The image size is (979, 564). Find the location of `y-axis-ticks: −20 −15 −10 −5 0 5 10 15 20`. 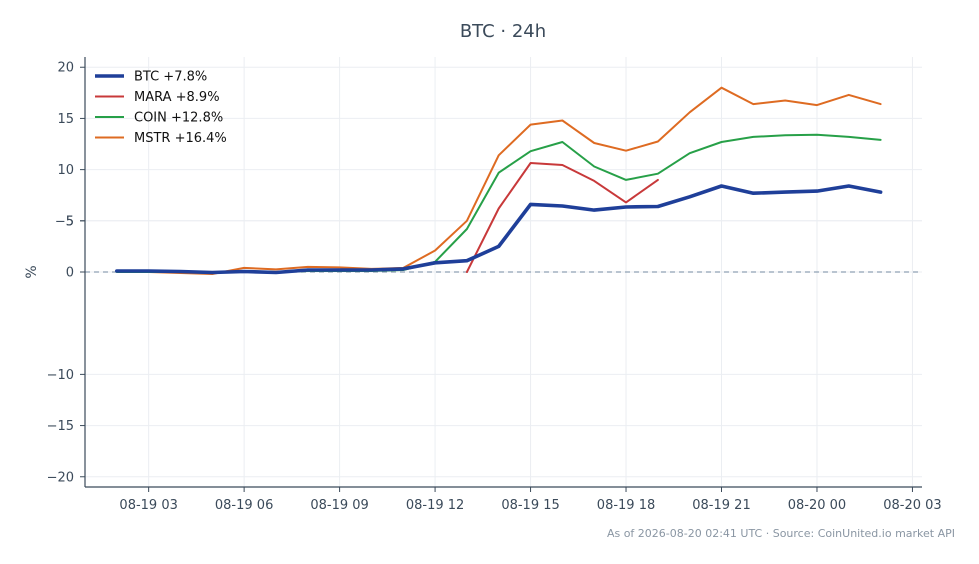

y-axis-ticks: −20 −15 −10 −5 0 5 10 15 20 is located at coordinates (66, 273).